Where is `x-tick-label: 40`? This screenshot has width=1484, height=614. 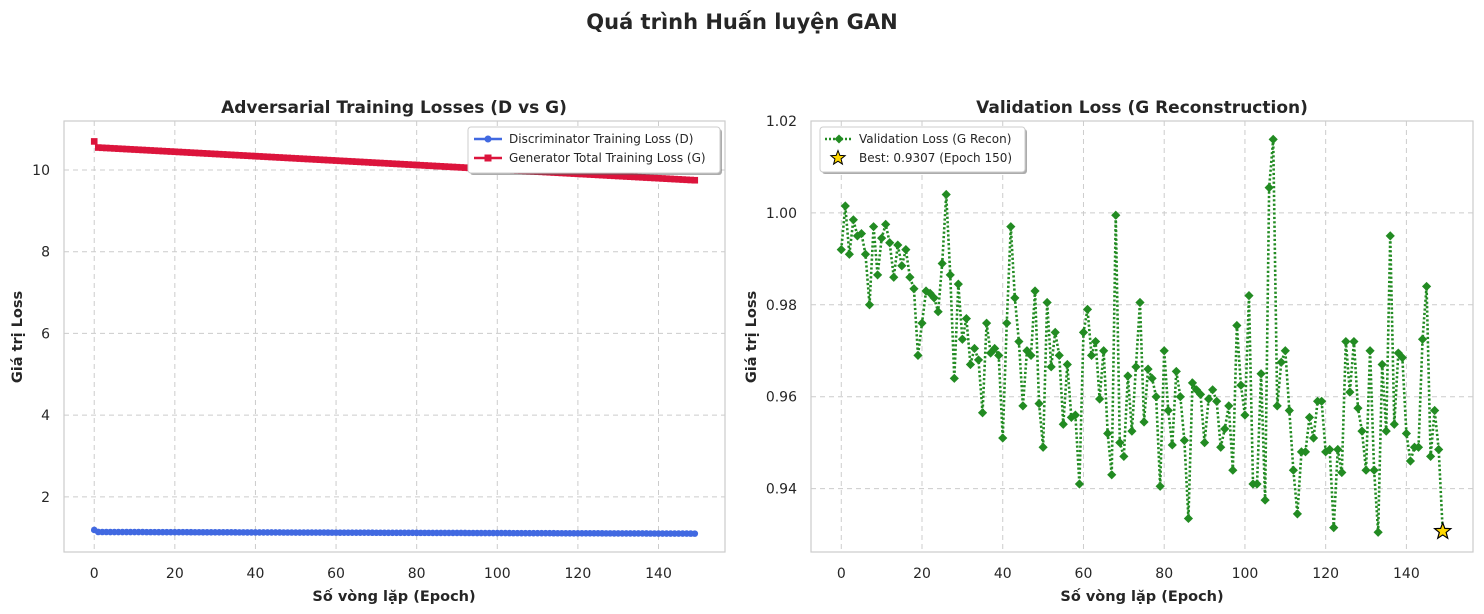
x-tick-label: 40 is located at coordinates (256, 574).